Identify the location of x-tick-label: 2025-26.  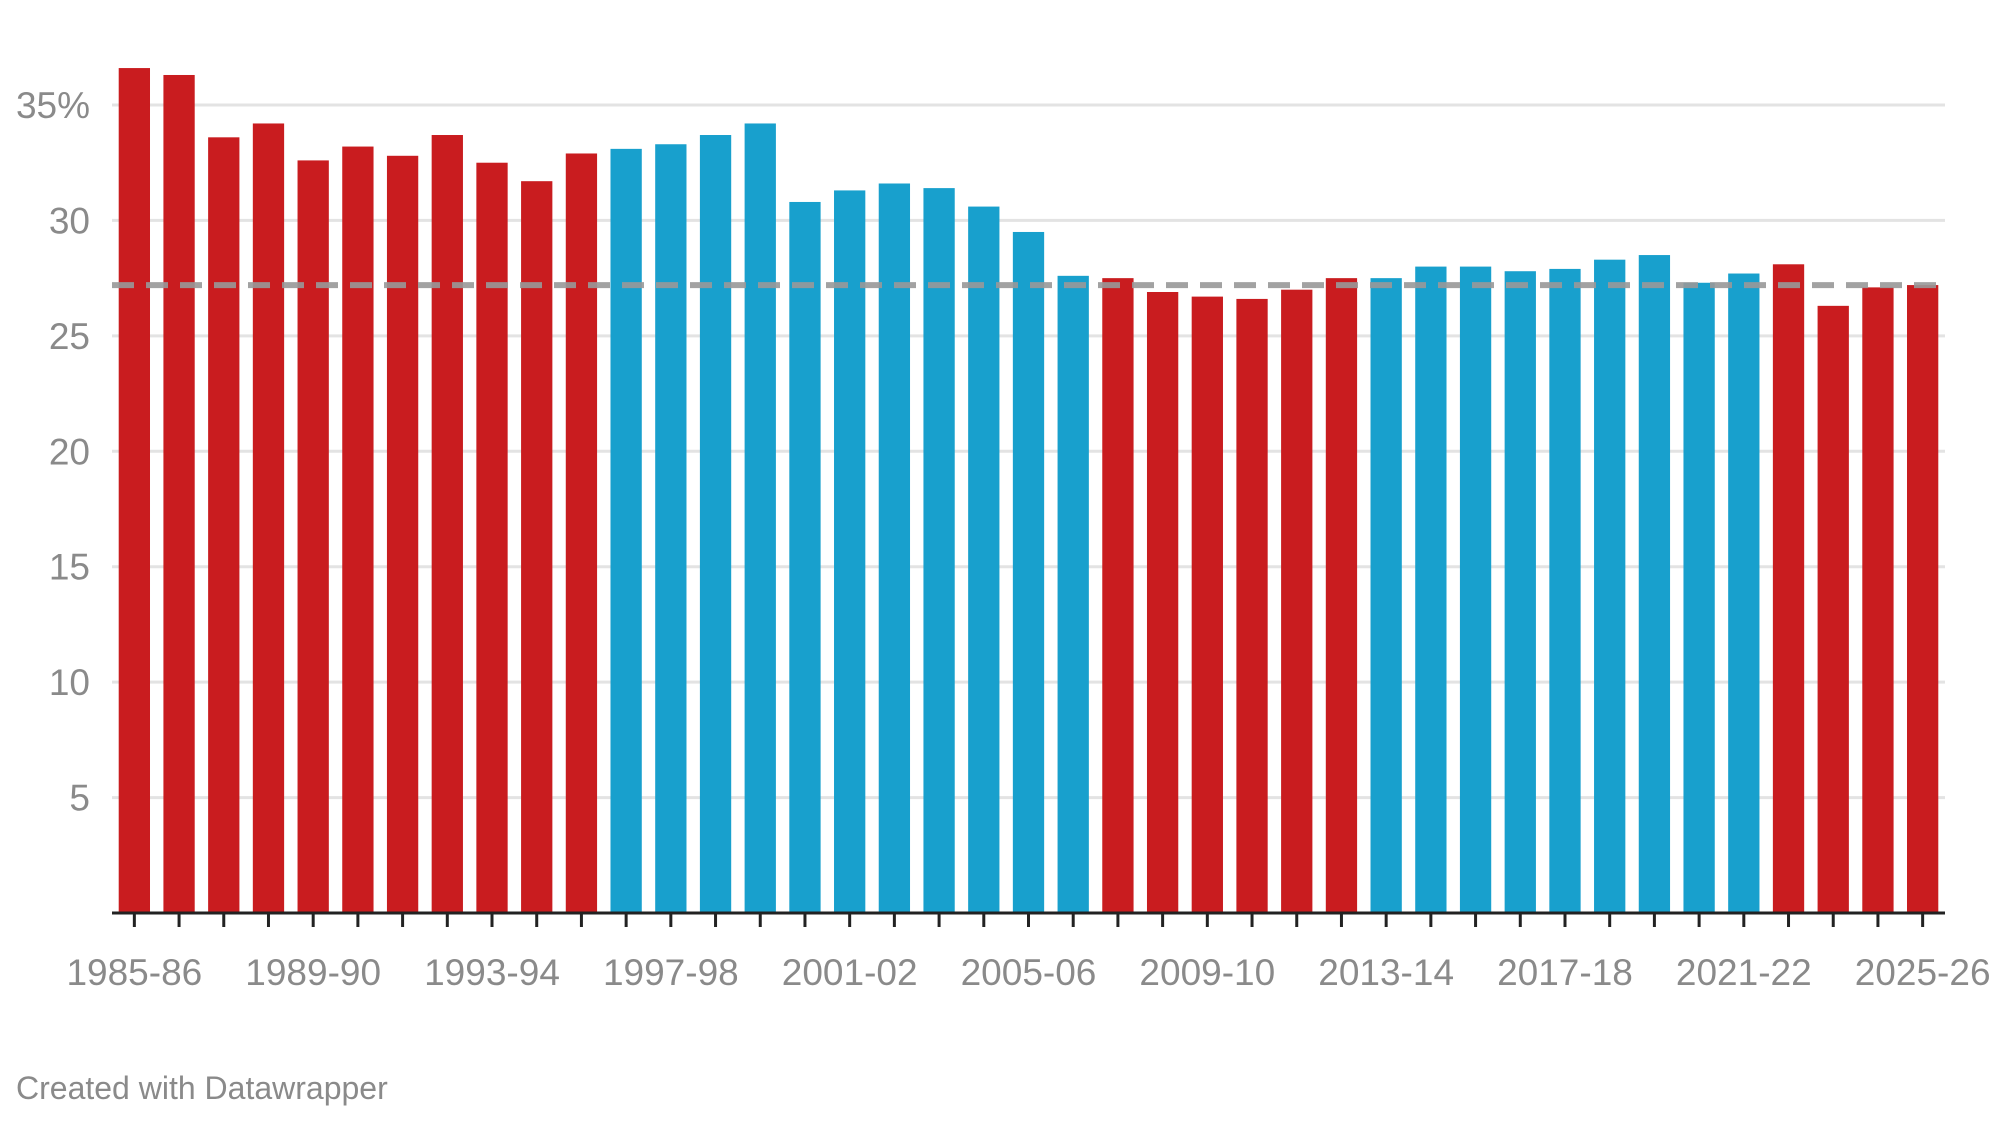
(1923, 972).